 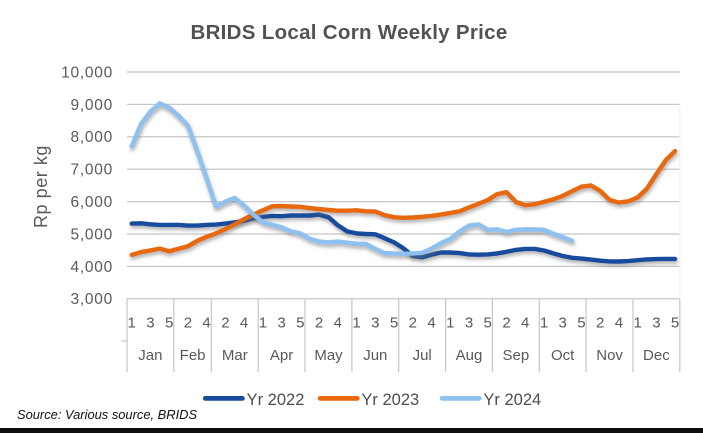 I want to click on svg-text: Jan, so click(x=150, y=355).